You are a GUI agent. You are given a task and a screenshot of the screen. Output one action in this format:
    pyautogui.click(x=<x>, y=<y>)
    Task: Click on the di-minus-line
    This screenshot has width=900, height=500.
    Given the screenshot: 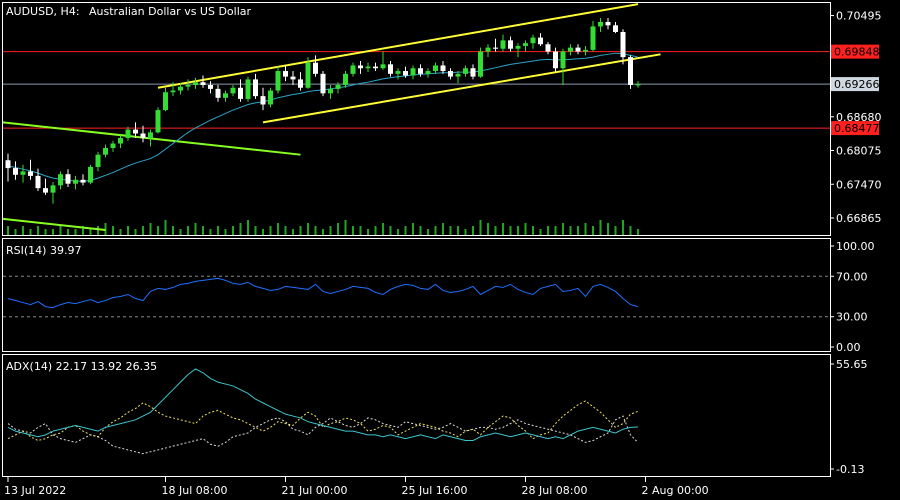 What is the action you would take?
    pyautogui.click(x=323, y=435)
    